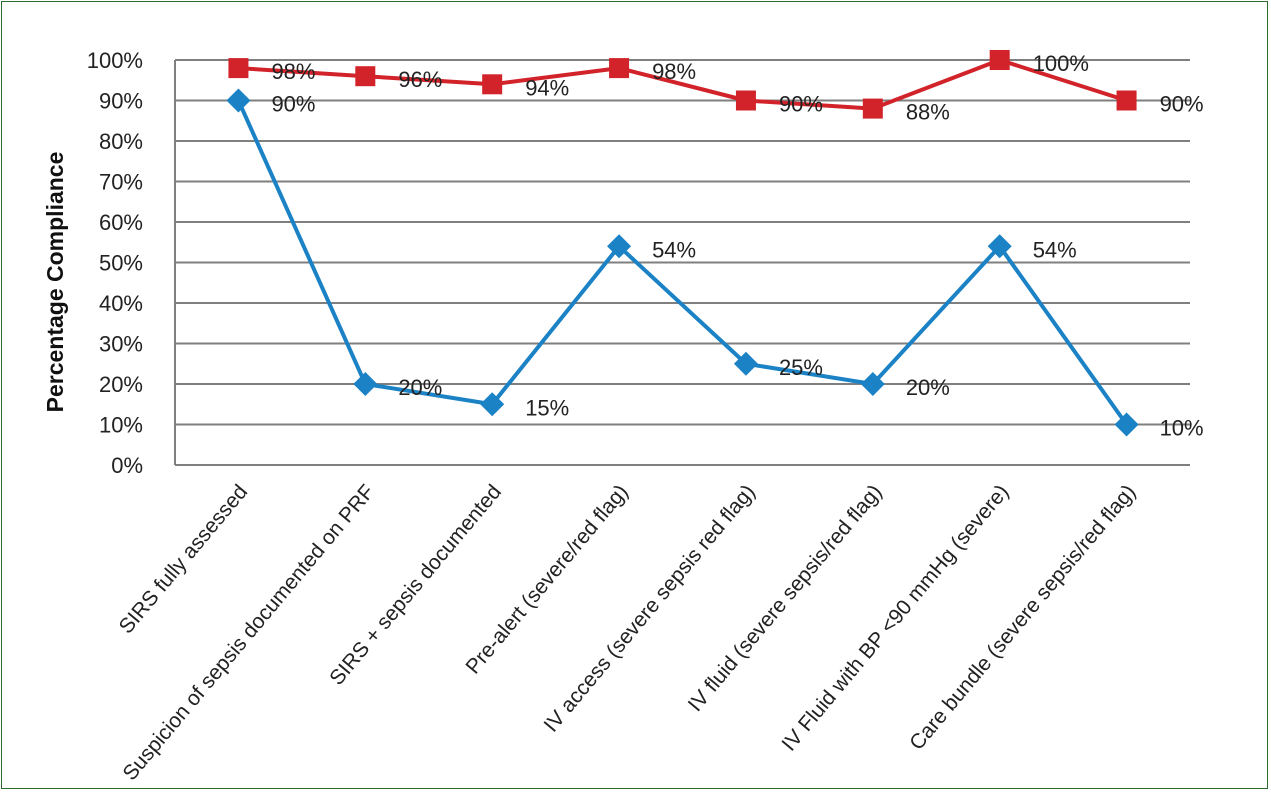 This screenshot has width=1271, height=792. I want to click on y-tick-label: 40%, so click(121, 303).